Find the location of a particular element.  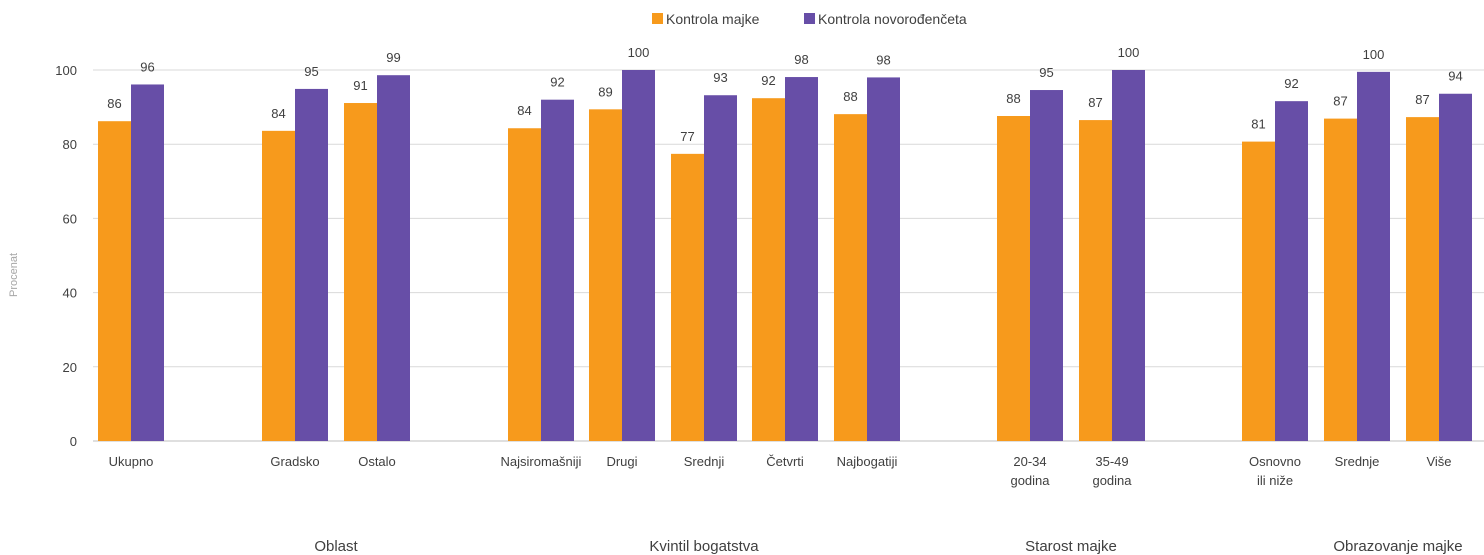

y-tick-label: 40 is located at coordinates (70, 293).